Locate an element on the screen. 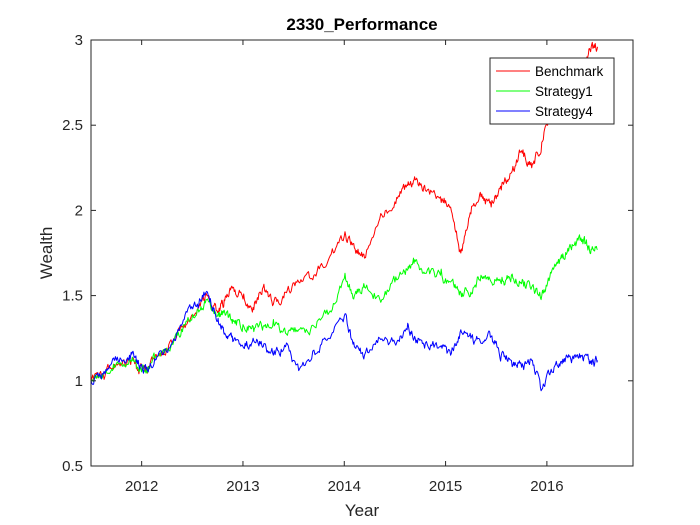  x-tick-label: 2016 is located at coordinates (546, 486).